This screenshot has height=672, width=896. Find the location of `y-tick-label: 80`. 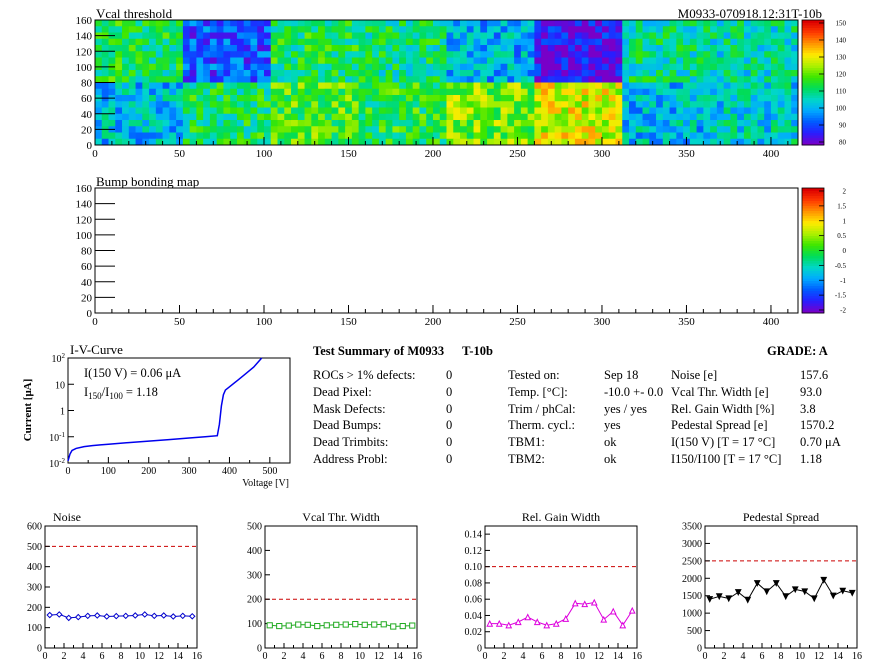

y-tick-label: 80 is located at coordinates (87, 84).